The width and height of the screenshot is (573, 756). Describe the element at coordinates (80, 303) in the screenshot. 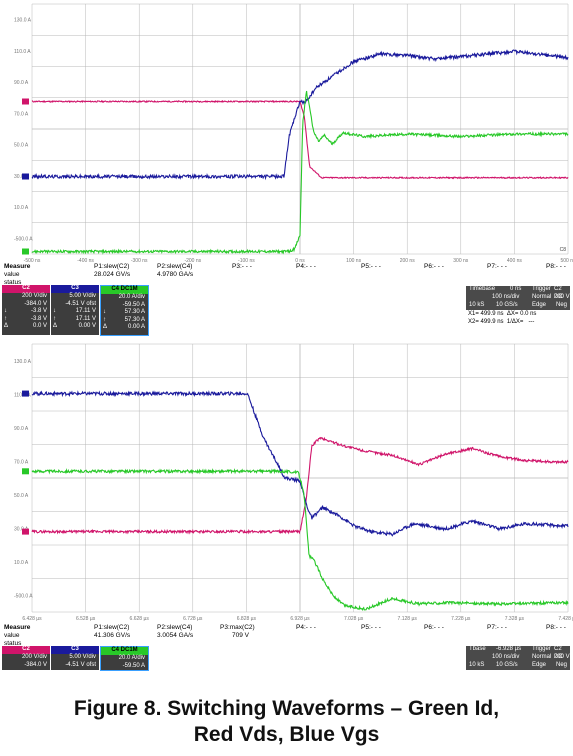

I see `channel-c3-offset: -4.51 V ofst` at that location.